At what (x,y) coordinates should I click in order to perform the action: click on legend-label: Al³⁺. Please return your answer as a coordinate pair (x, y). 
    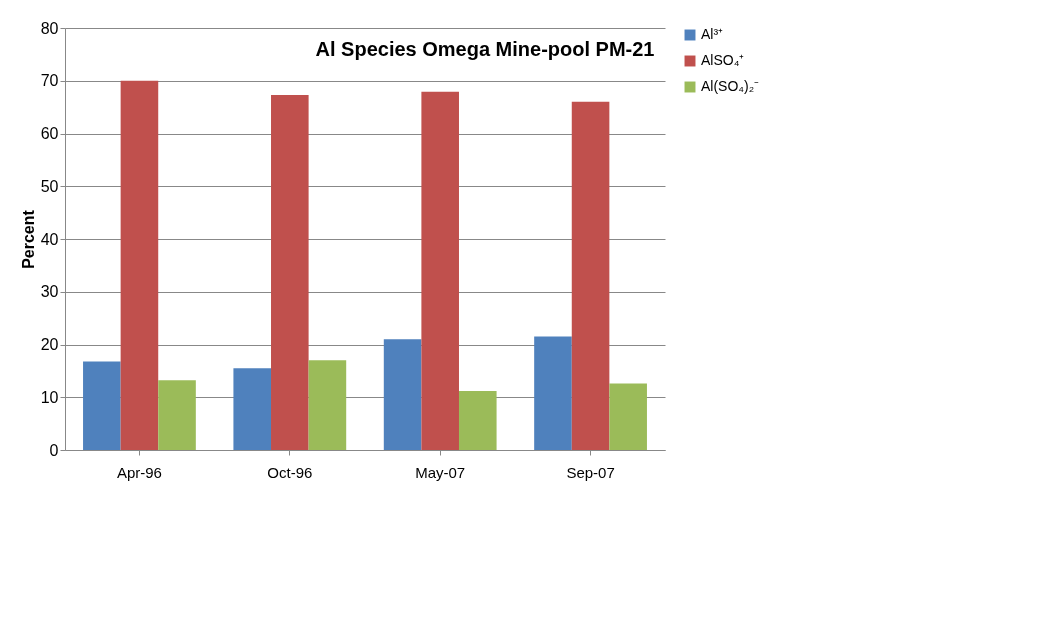
    Looking at the image, I should click on (712, 34).